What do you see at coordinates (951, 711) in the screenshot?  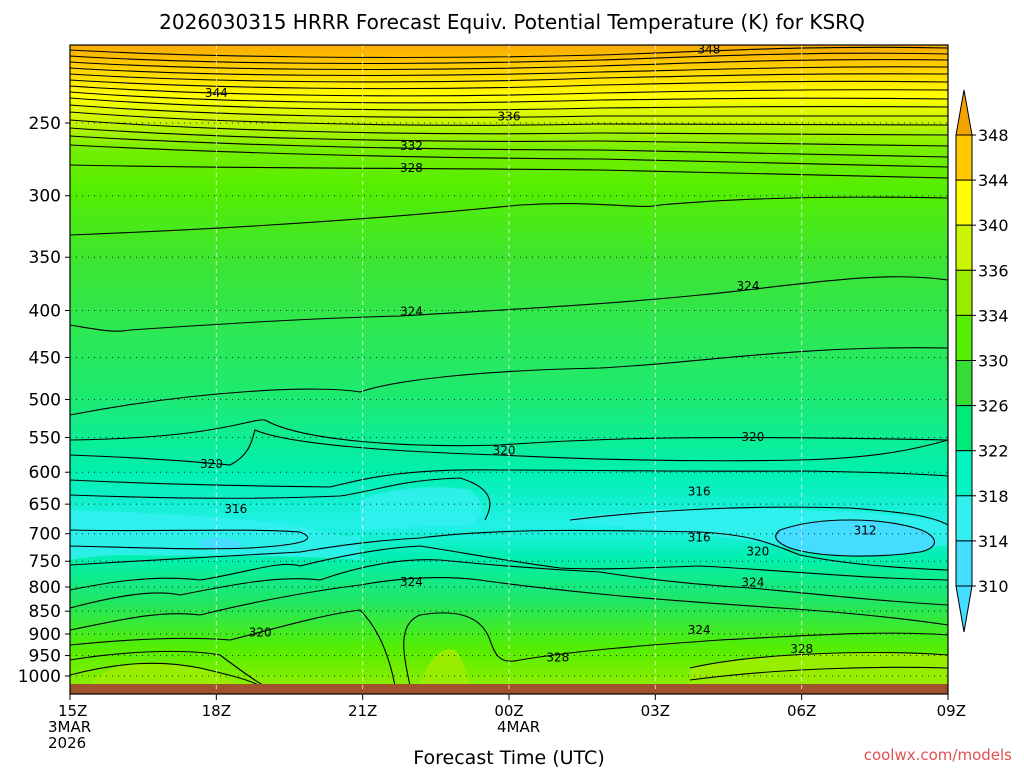 I see `x-tick-label: 09Z` at bounding box center [951, 711].